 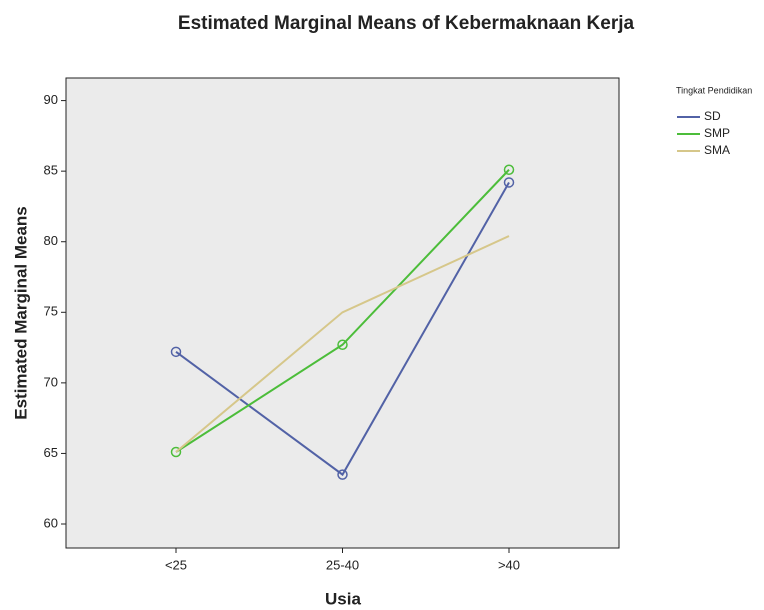 What do you see at coordinates (176, 564) in the screenshot?
I see `x-tick-label: <25` at bounding box center [176, 564].